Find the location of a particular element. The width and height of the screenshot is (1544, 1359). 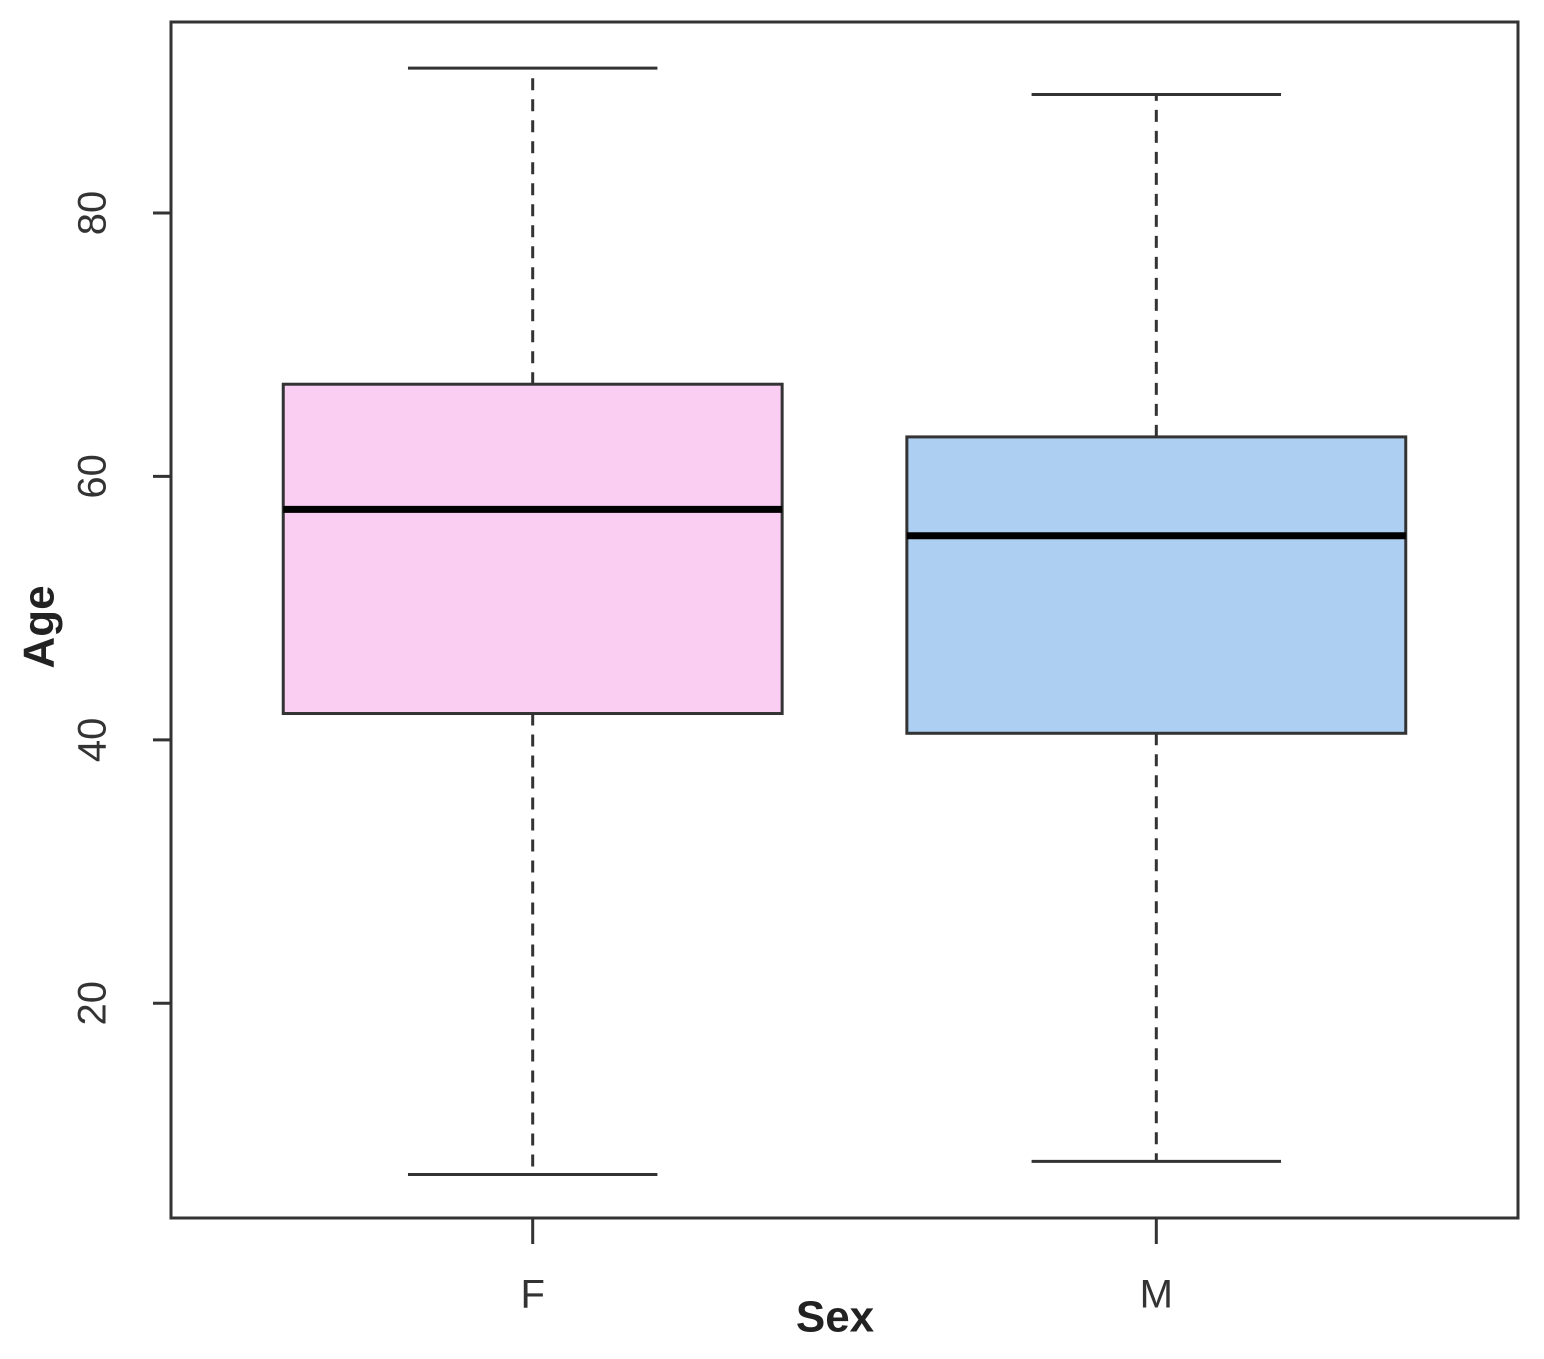

y-tick-label: 80 is located at coordinates (93, 213).